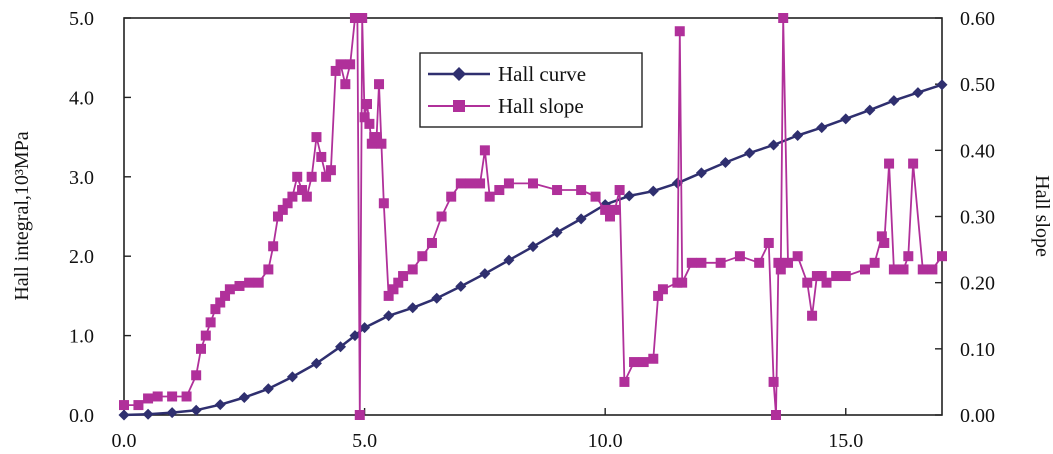 The image size is (1053, 454). I want to click on legend-box, so click(531, 90).